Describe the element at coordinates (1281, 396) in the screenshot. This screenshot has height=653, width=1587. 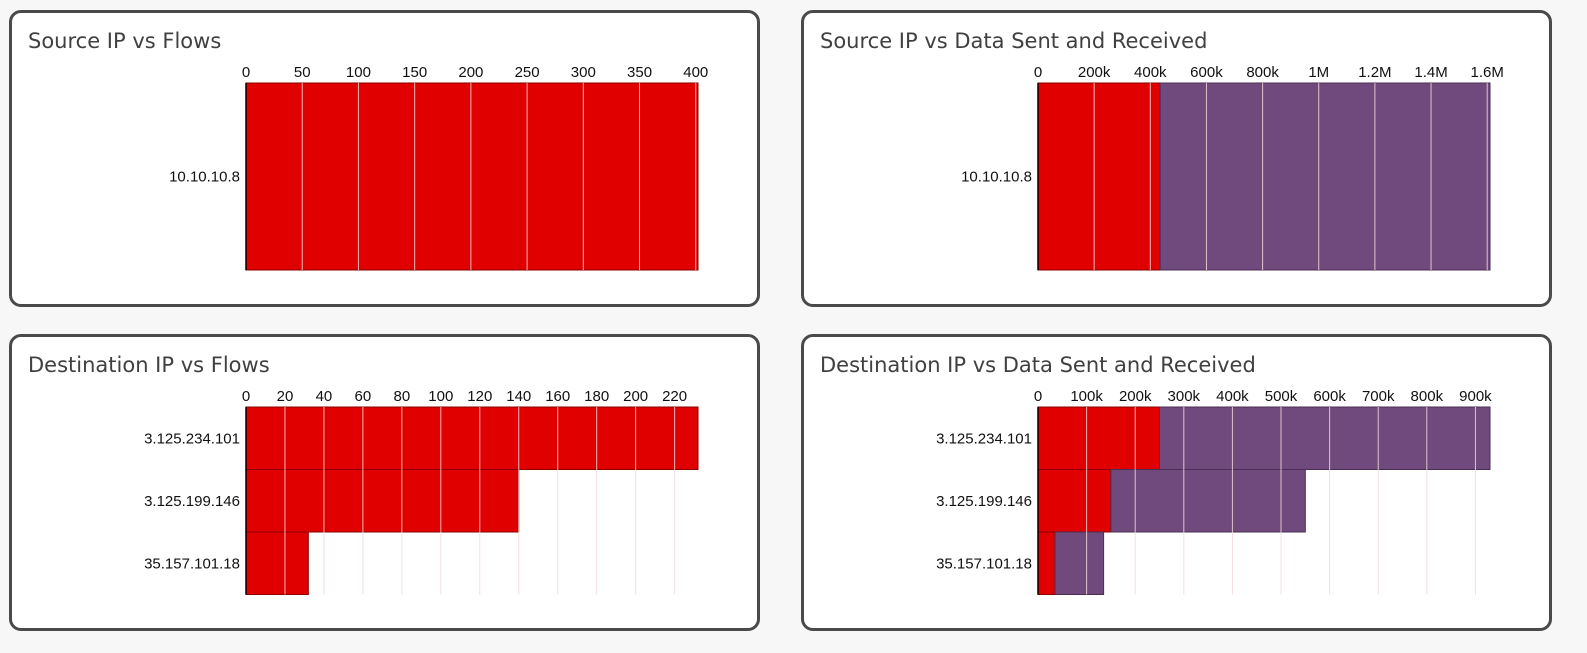
I see `x-tick-label: 500k` at that location.